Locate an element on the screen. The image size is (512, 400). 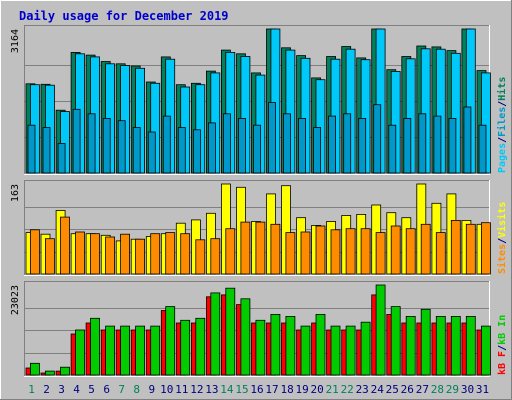
day-label: 10 is located at coordinates (166, 389).